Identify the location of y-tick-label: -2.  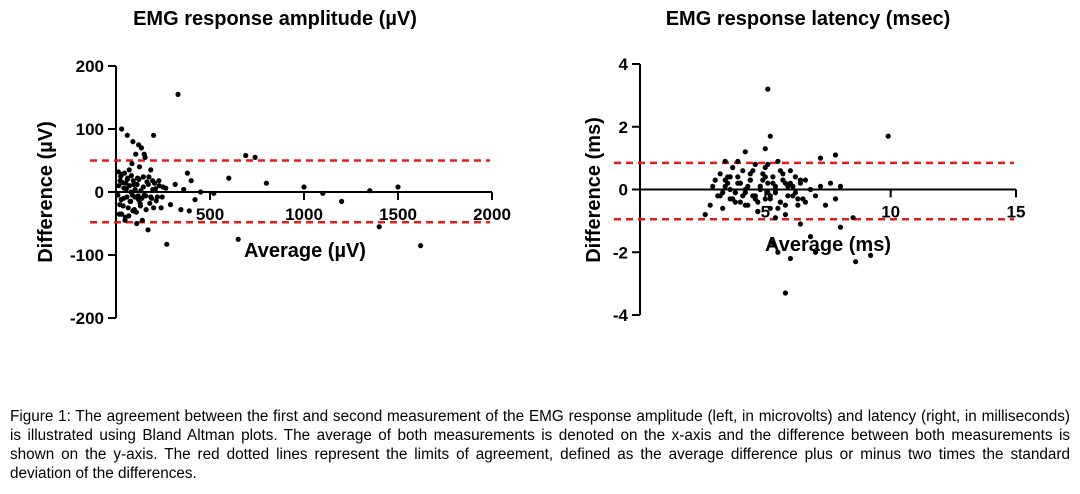
(620, 252).